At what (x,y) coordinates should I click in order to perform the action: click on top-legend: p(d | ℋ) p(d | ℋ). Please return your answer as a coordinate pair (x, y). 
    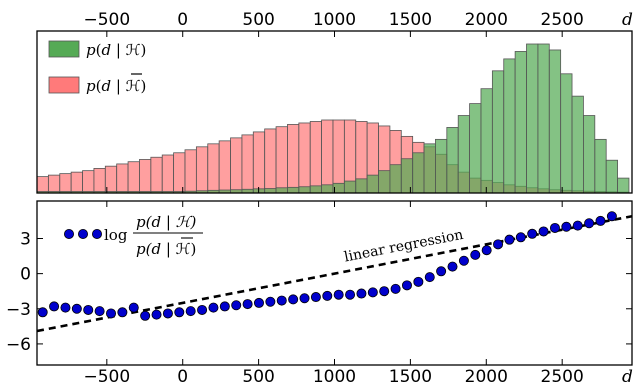
    Looking at the image, I should click on (97, 67).